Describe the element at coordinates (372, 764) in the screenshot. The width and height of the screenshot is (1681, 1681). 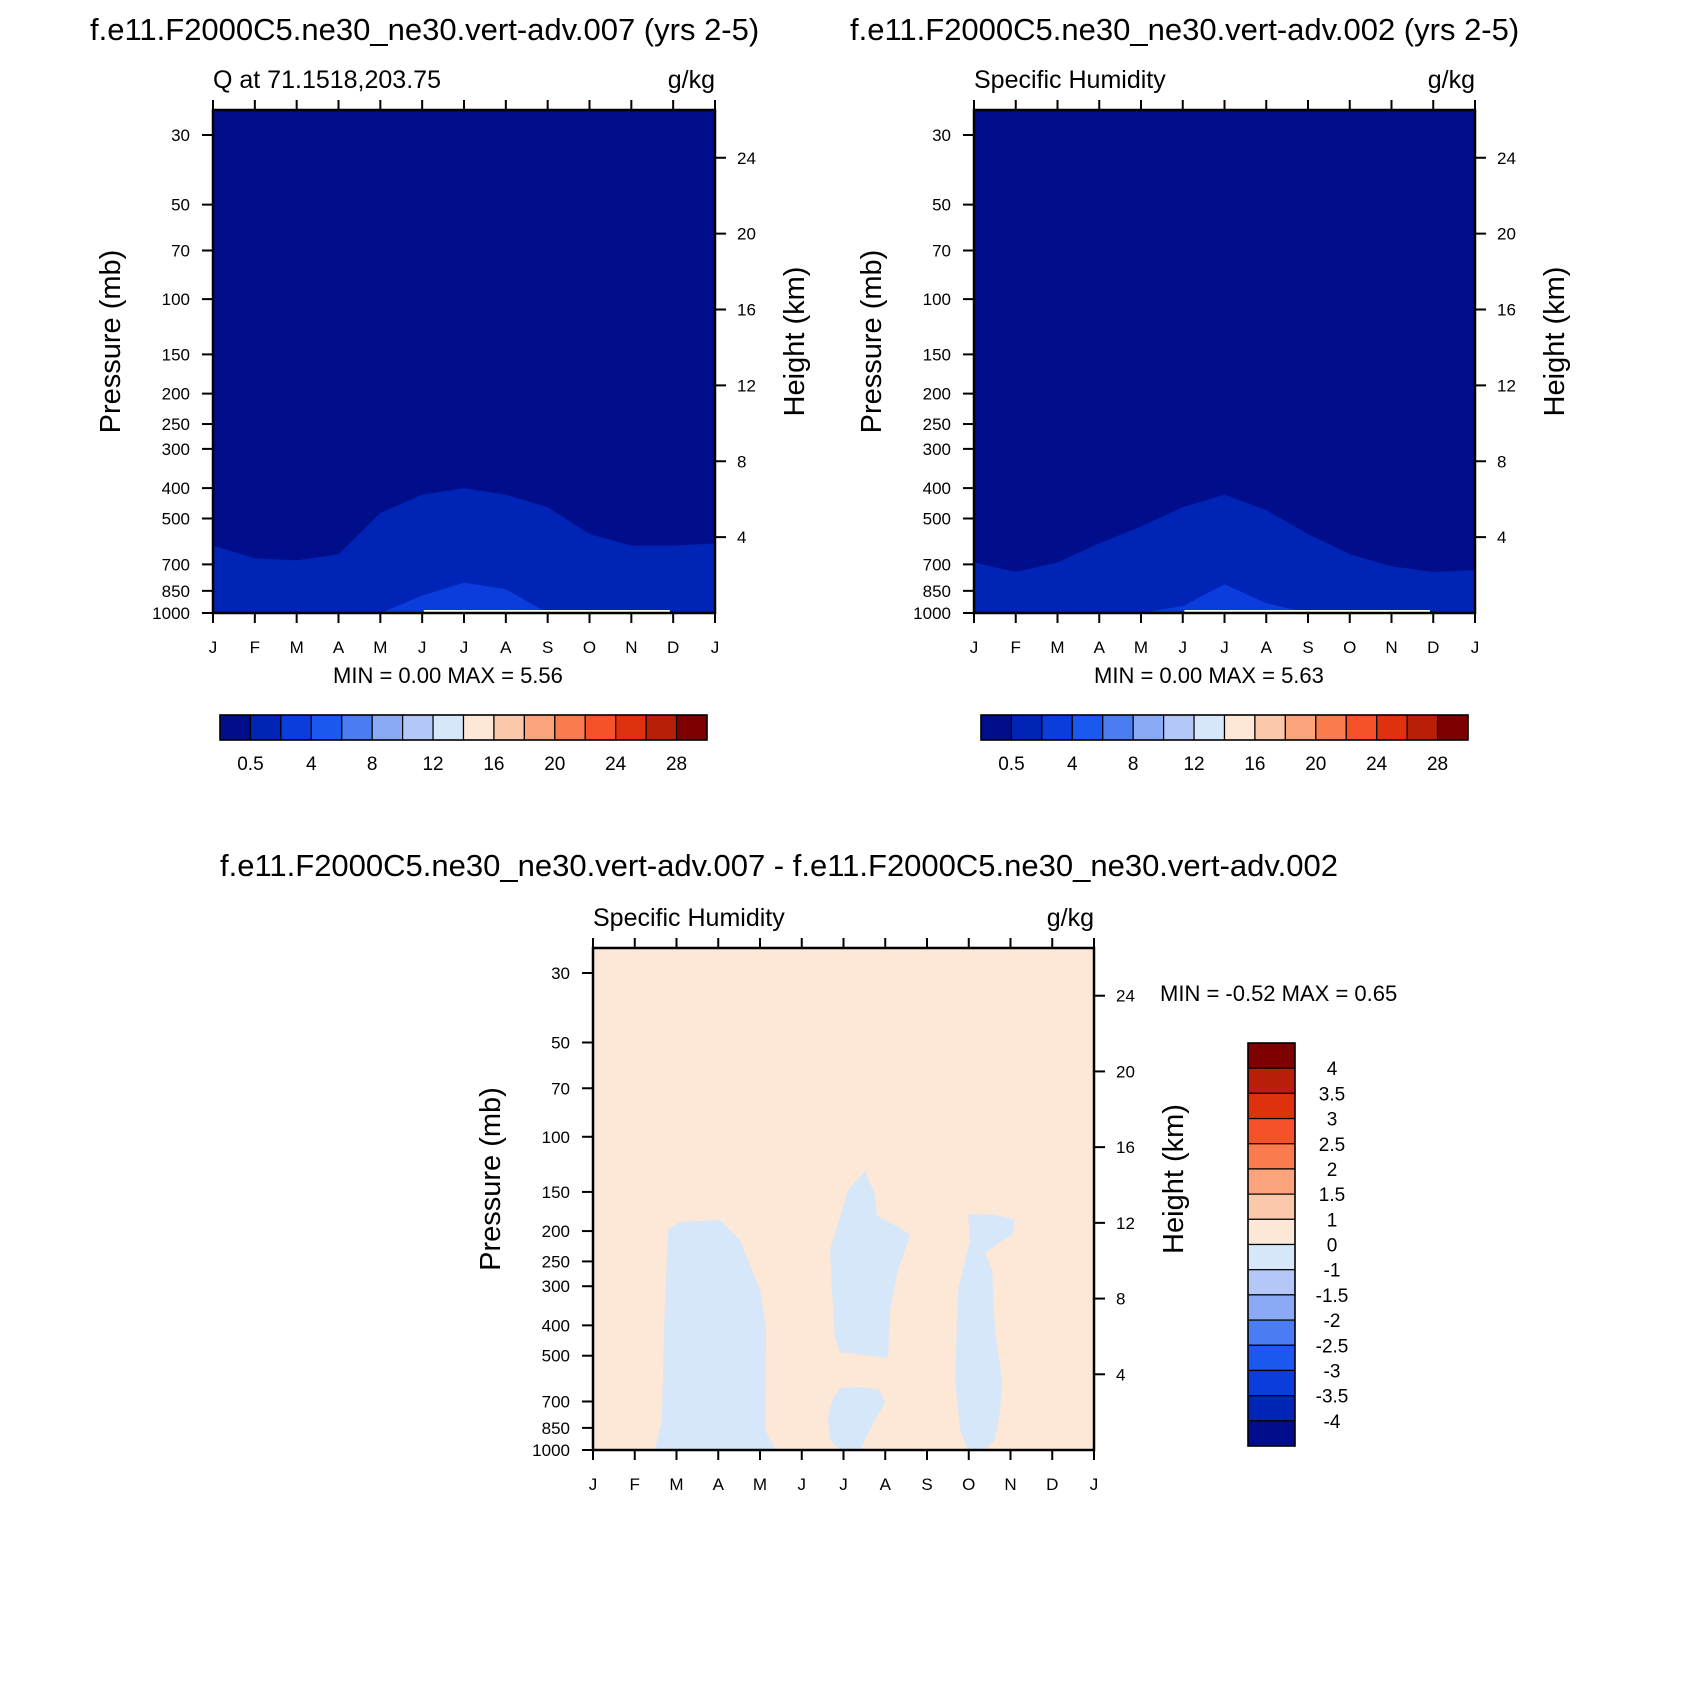
I see `colorbar-label: 8` at that location.